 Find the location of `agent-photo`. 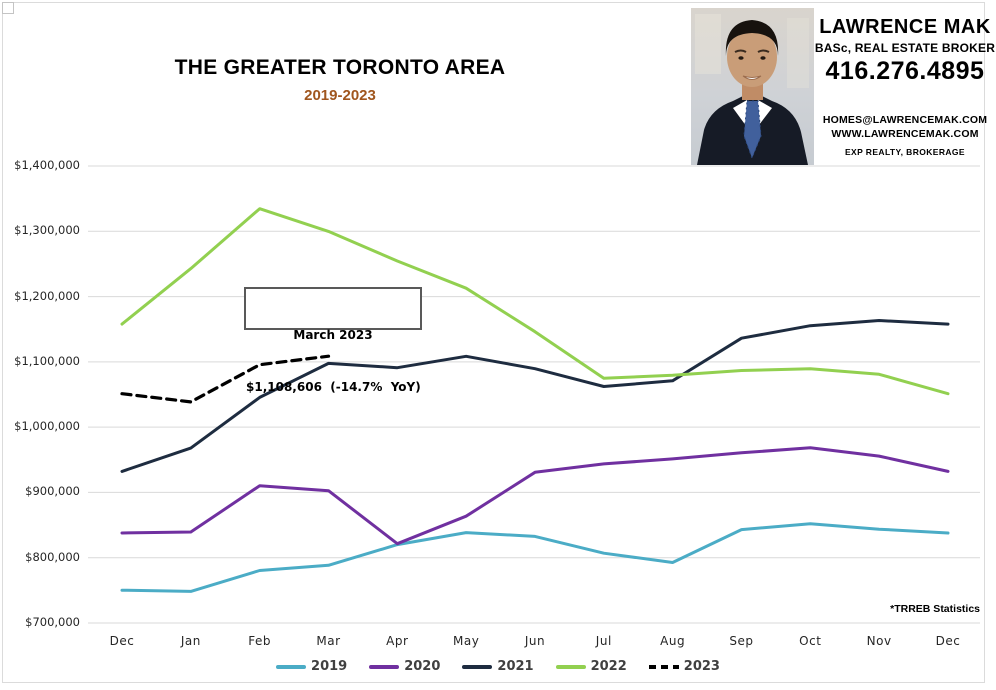

agent-photo is located at coordinates (752, 86).